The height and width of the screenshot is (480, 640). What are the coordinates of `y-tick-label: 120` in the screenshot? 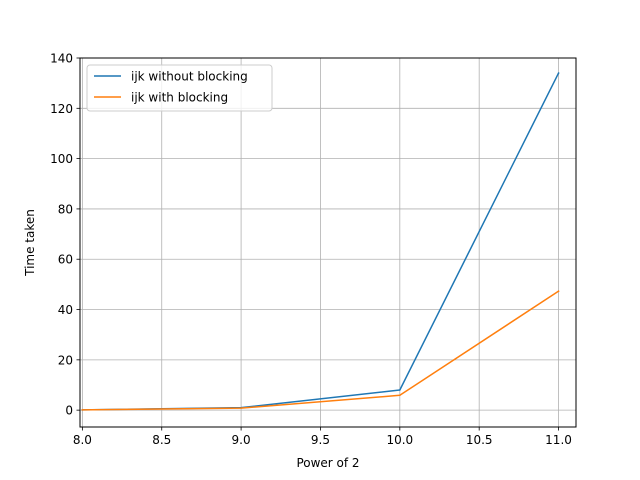 It's located at (61, 109).